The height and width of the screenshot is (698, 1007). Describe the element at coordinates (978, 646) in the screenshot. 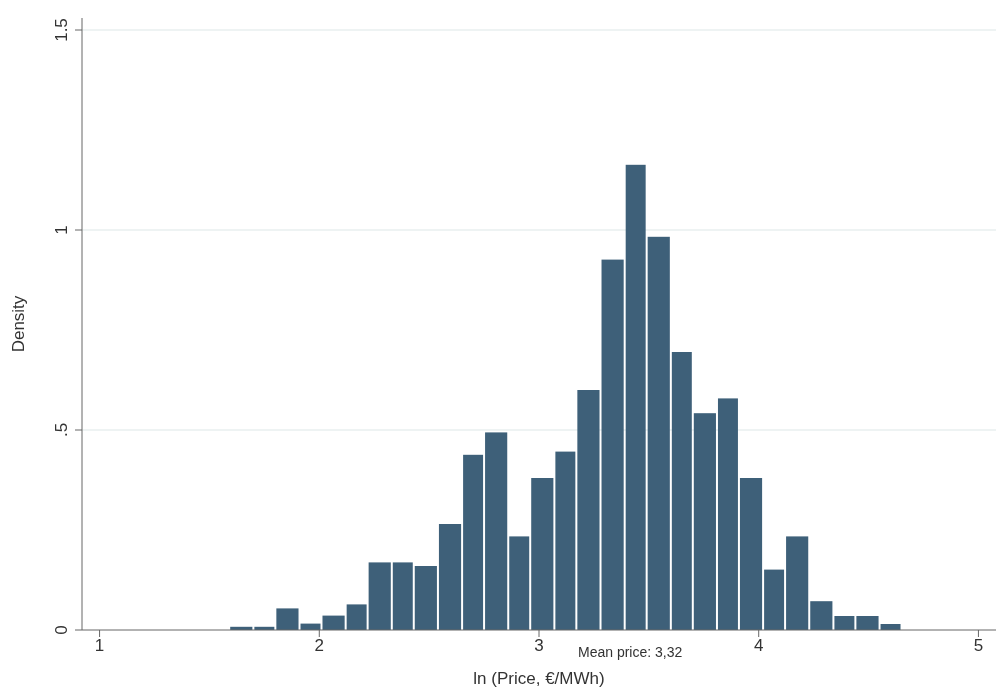

I see `x-tick-label: 5` at that location.